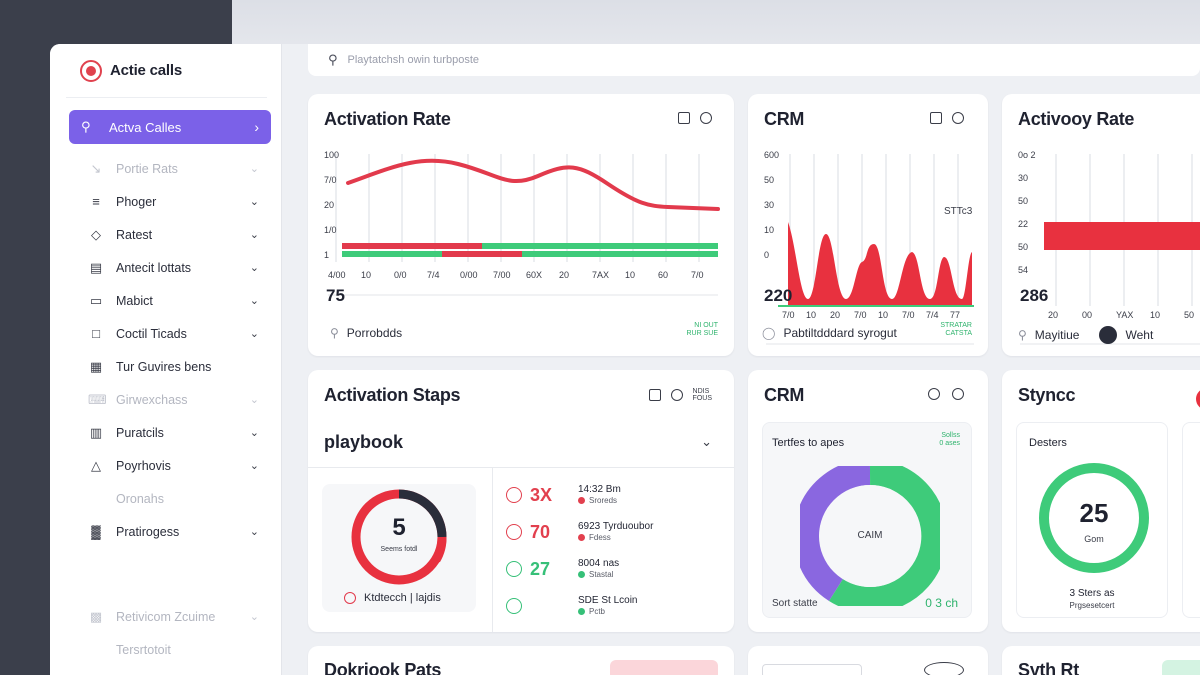 The image size is (1200, 675). I want to click on footer-label-left: Mayitiue, so click(1057, 335).